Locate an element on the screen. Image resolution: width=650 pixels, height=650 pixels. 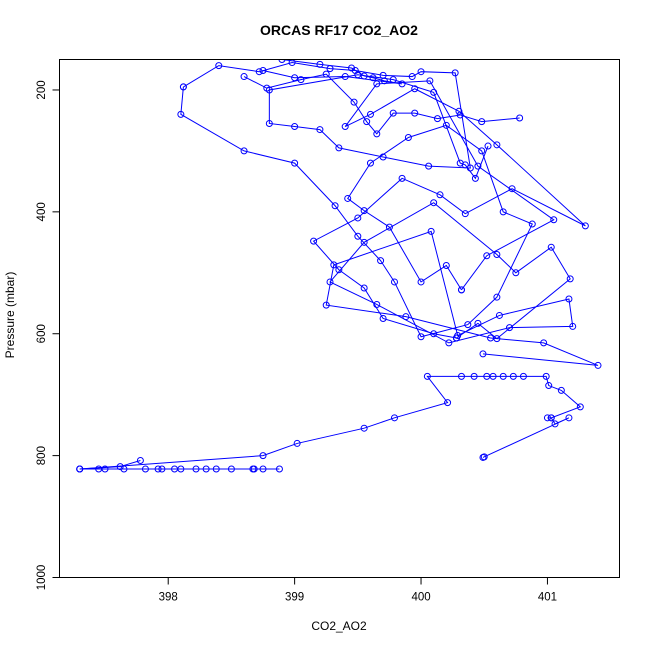
y-axis: 200 400 600 800 1000 is located at coordinates (48, 335).